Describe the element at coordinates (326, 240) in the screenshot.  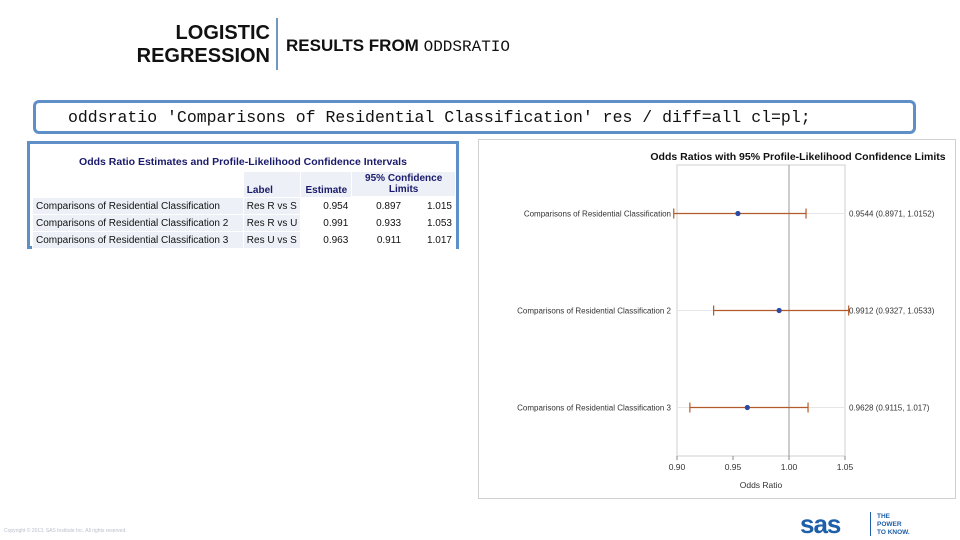
I see `row-estimate: 0.963` at that location.